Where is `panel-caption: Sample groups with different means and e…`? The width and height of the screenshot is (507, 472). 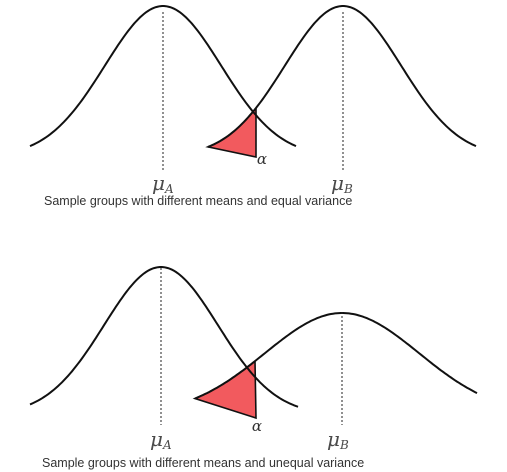 panel-caption: Sample groups with different means and e… is located at coordinates (198, 201).